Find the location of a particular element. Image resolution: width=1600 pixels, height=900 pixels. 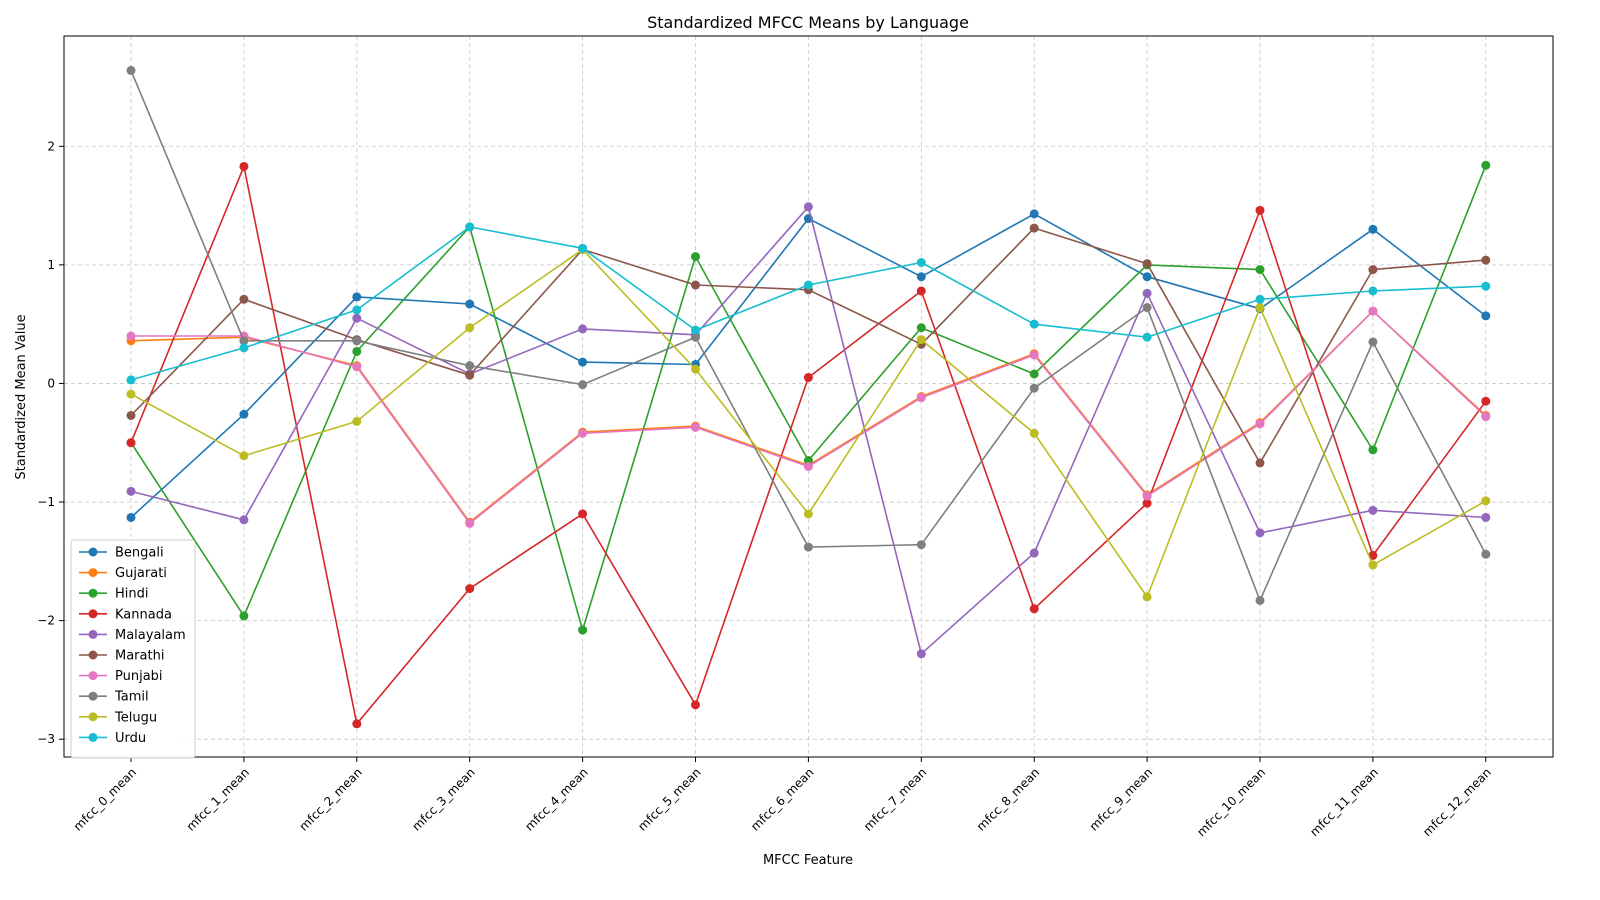

x-tick-label: mfcc_8_mean is located at coordinates (1008, 799).